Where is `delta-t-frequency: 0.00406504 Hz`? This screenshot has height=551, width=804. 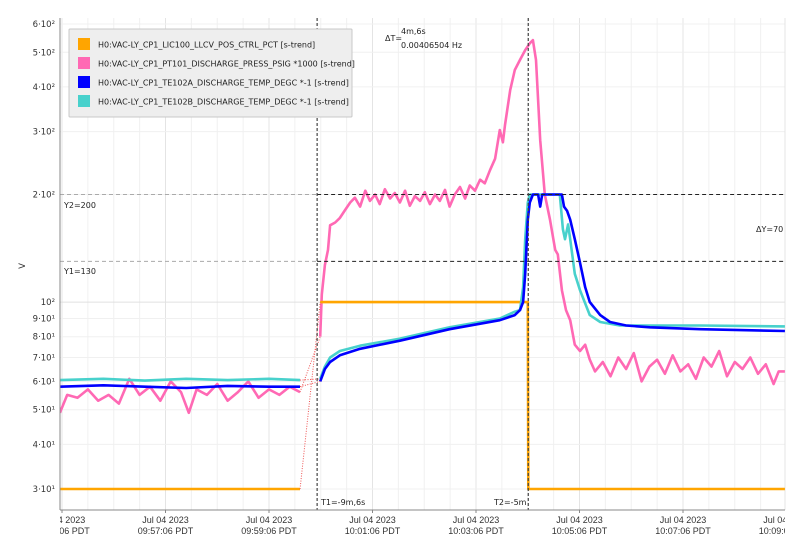
delta-t-frequency: 0.00406504 Hz is located at coordinates (431, 45).